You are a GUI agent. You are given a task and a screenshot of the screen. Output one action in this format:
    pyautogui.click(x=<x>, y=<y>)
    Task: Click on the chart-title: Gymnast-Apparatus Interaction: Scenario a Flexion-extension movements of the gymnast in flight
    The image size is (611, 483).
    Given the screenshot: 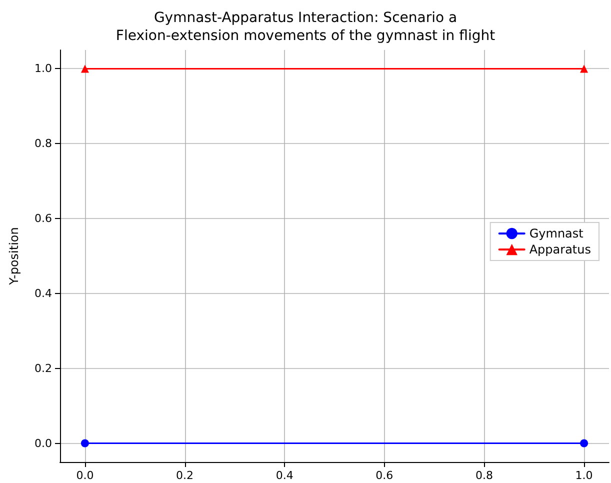 What is the action you would take?
    pyautogui.click(x=306, y=27)
    